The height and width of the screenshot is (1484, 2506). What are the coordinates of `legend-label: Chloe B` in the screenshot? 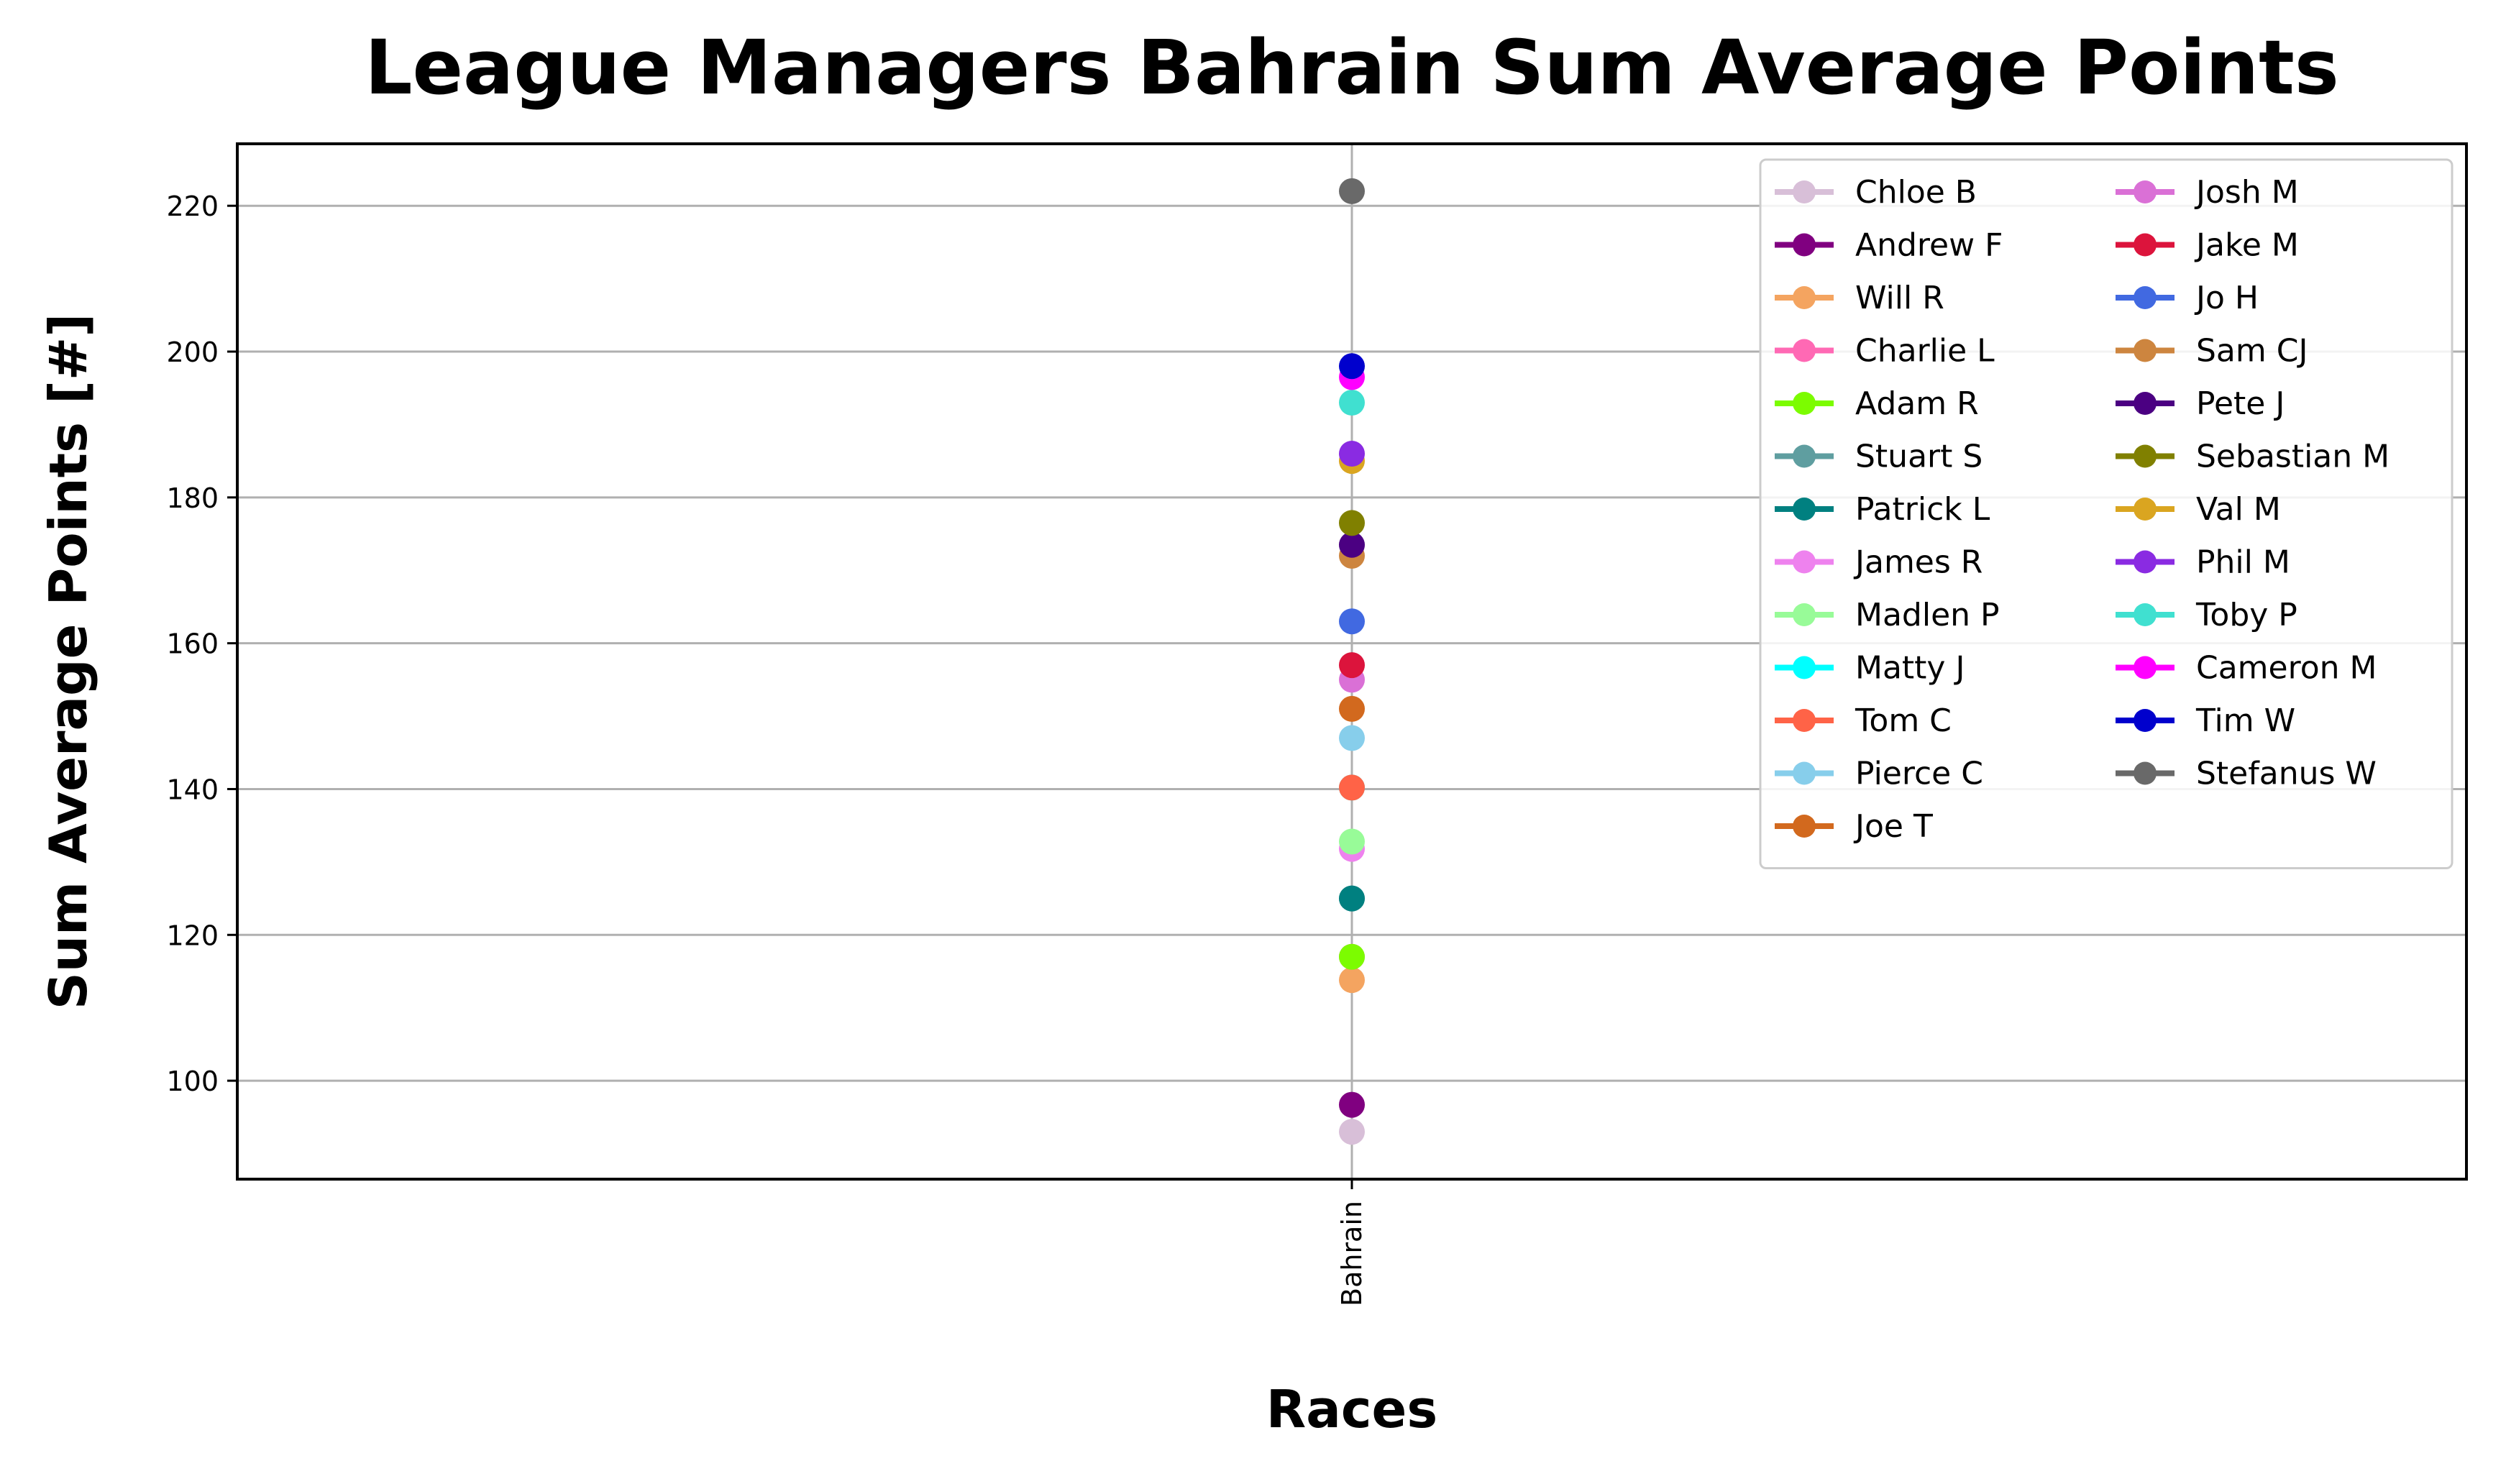 It's located at (1916, 192).